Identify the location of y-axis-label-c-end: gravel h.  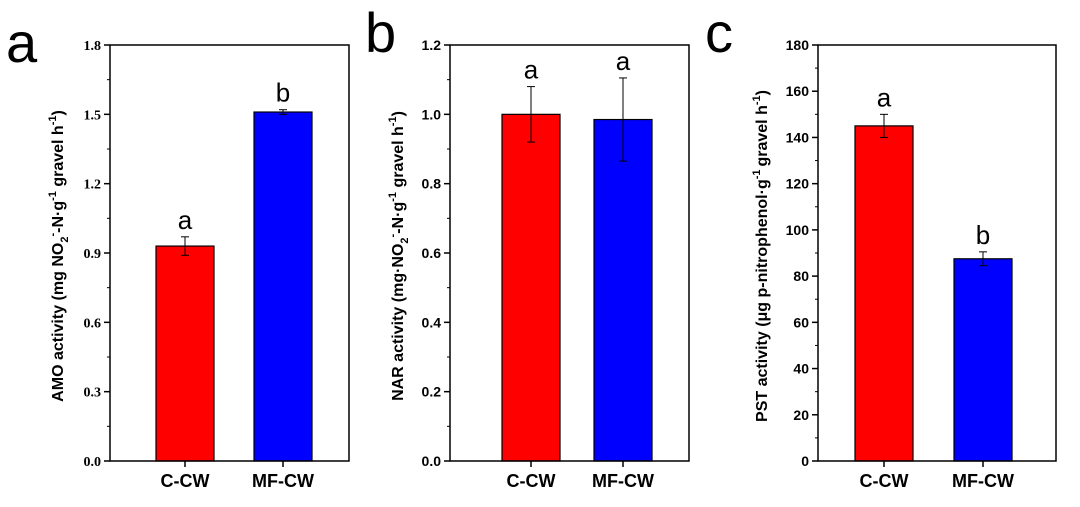
(762, 135).